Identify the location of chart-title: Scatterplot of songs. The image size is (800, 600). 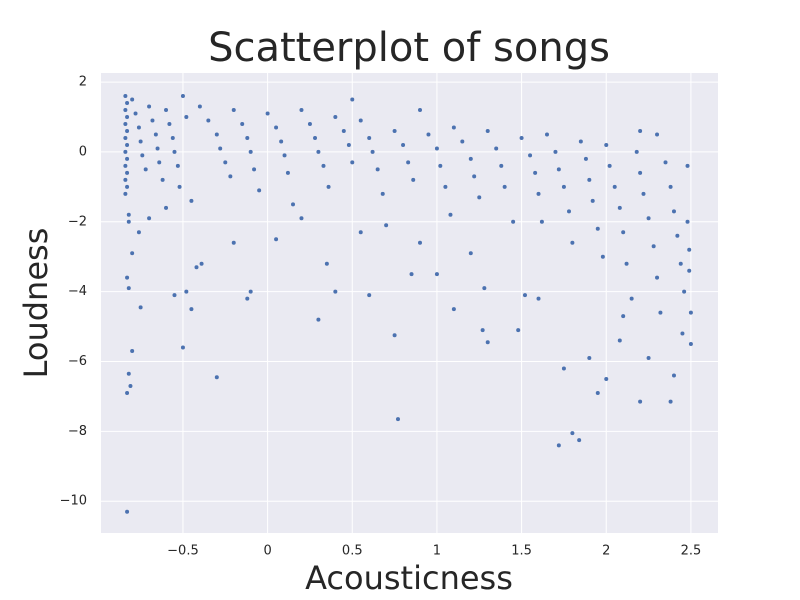
(409, 48).